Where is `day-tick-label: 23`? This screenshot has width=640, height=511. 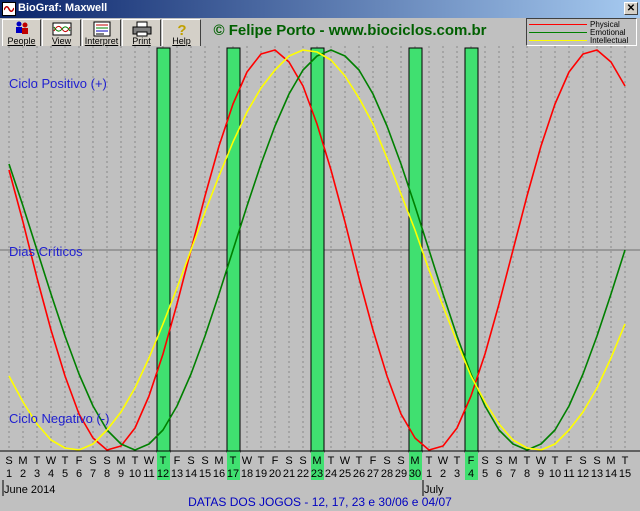
day-tick-label: 23 is located at coordinates (317, 474).